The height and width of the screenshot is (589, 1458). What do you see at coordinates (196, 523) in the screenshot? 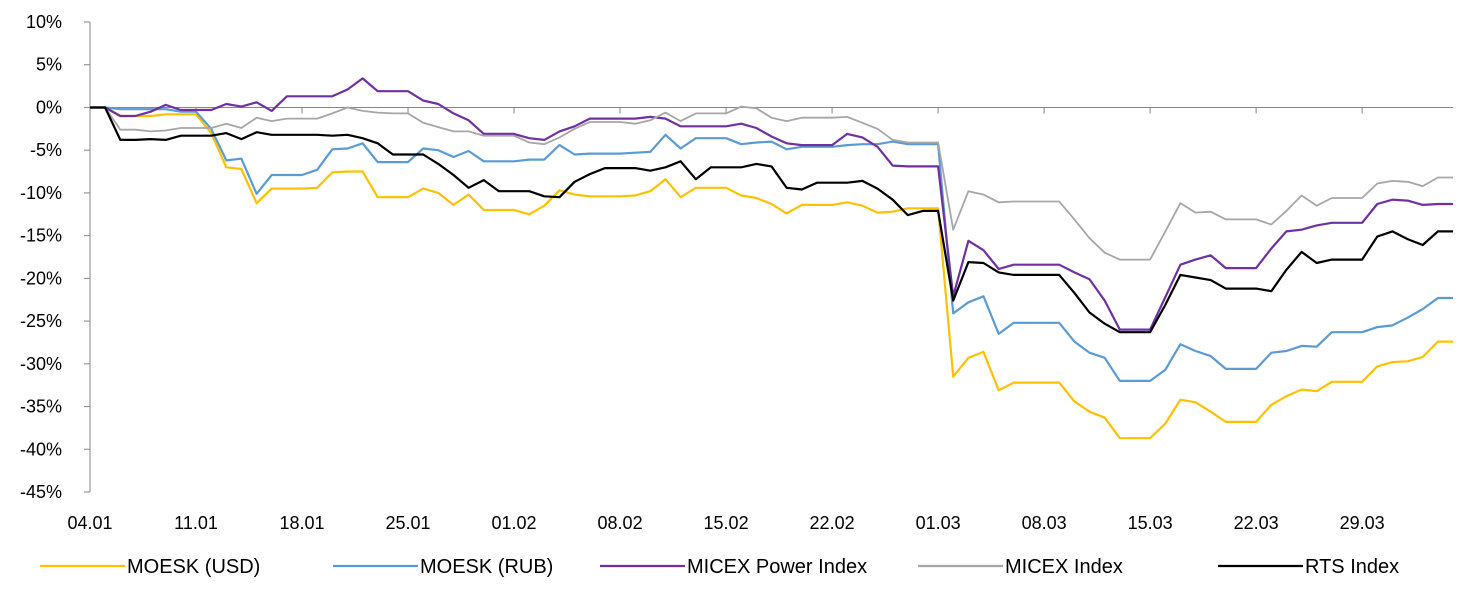
I see `x-tick-label: 11.01` at bounding box center [196, 523].